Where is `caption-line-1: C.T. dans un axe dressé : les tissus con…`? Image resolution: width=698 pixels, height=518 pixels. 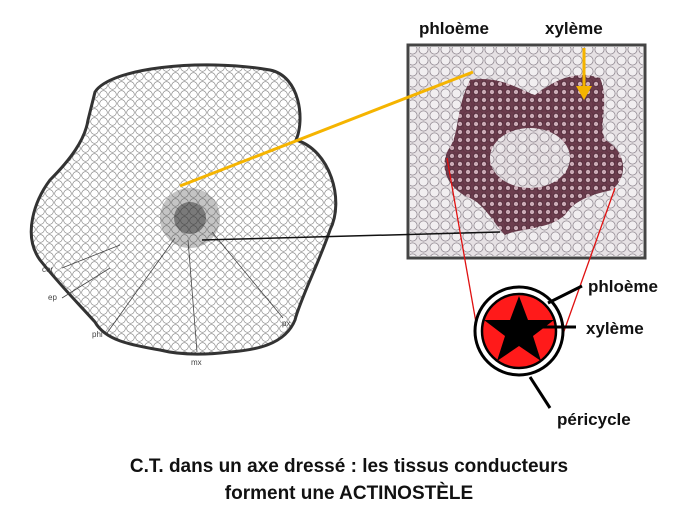
caption-line-1: C.T. dans un axe dressé : les tissus con… is located at coordinates (349, 466).